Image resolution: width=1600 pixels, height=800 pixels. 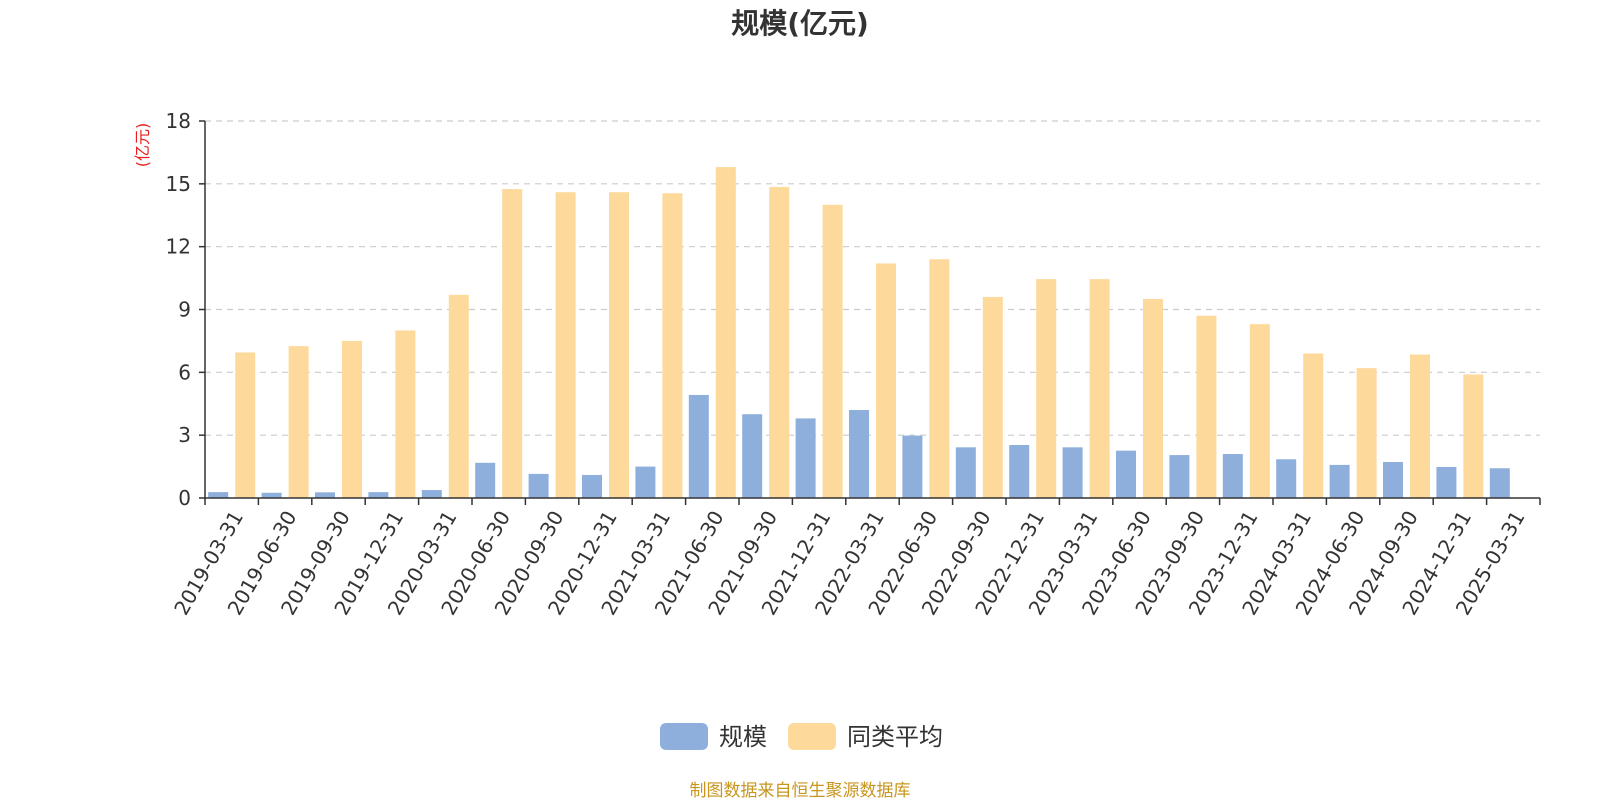 What do you see at coordinates (178, 121) in the screenshot?
I see `y-tick-label: 18` at bounding box center [178, 121].